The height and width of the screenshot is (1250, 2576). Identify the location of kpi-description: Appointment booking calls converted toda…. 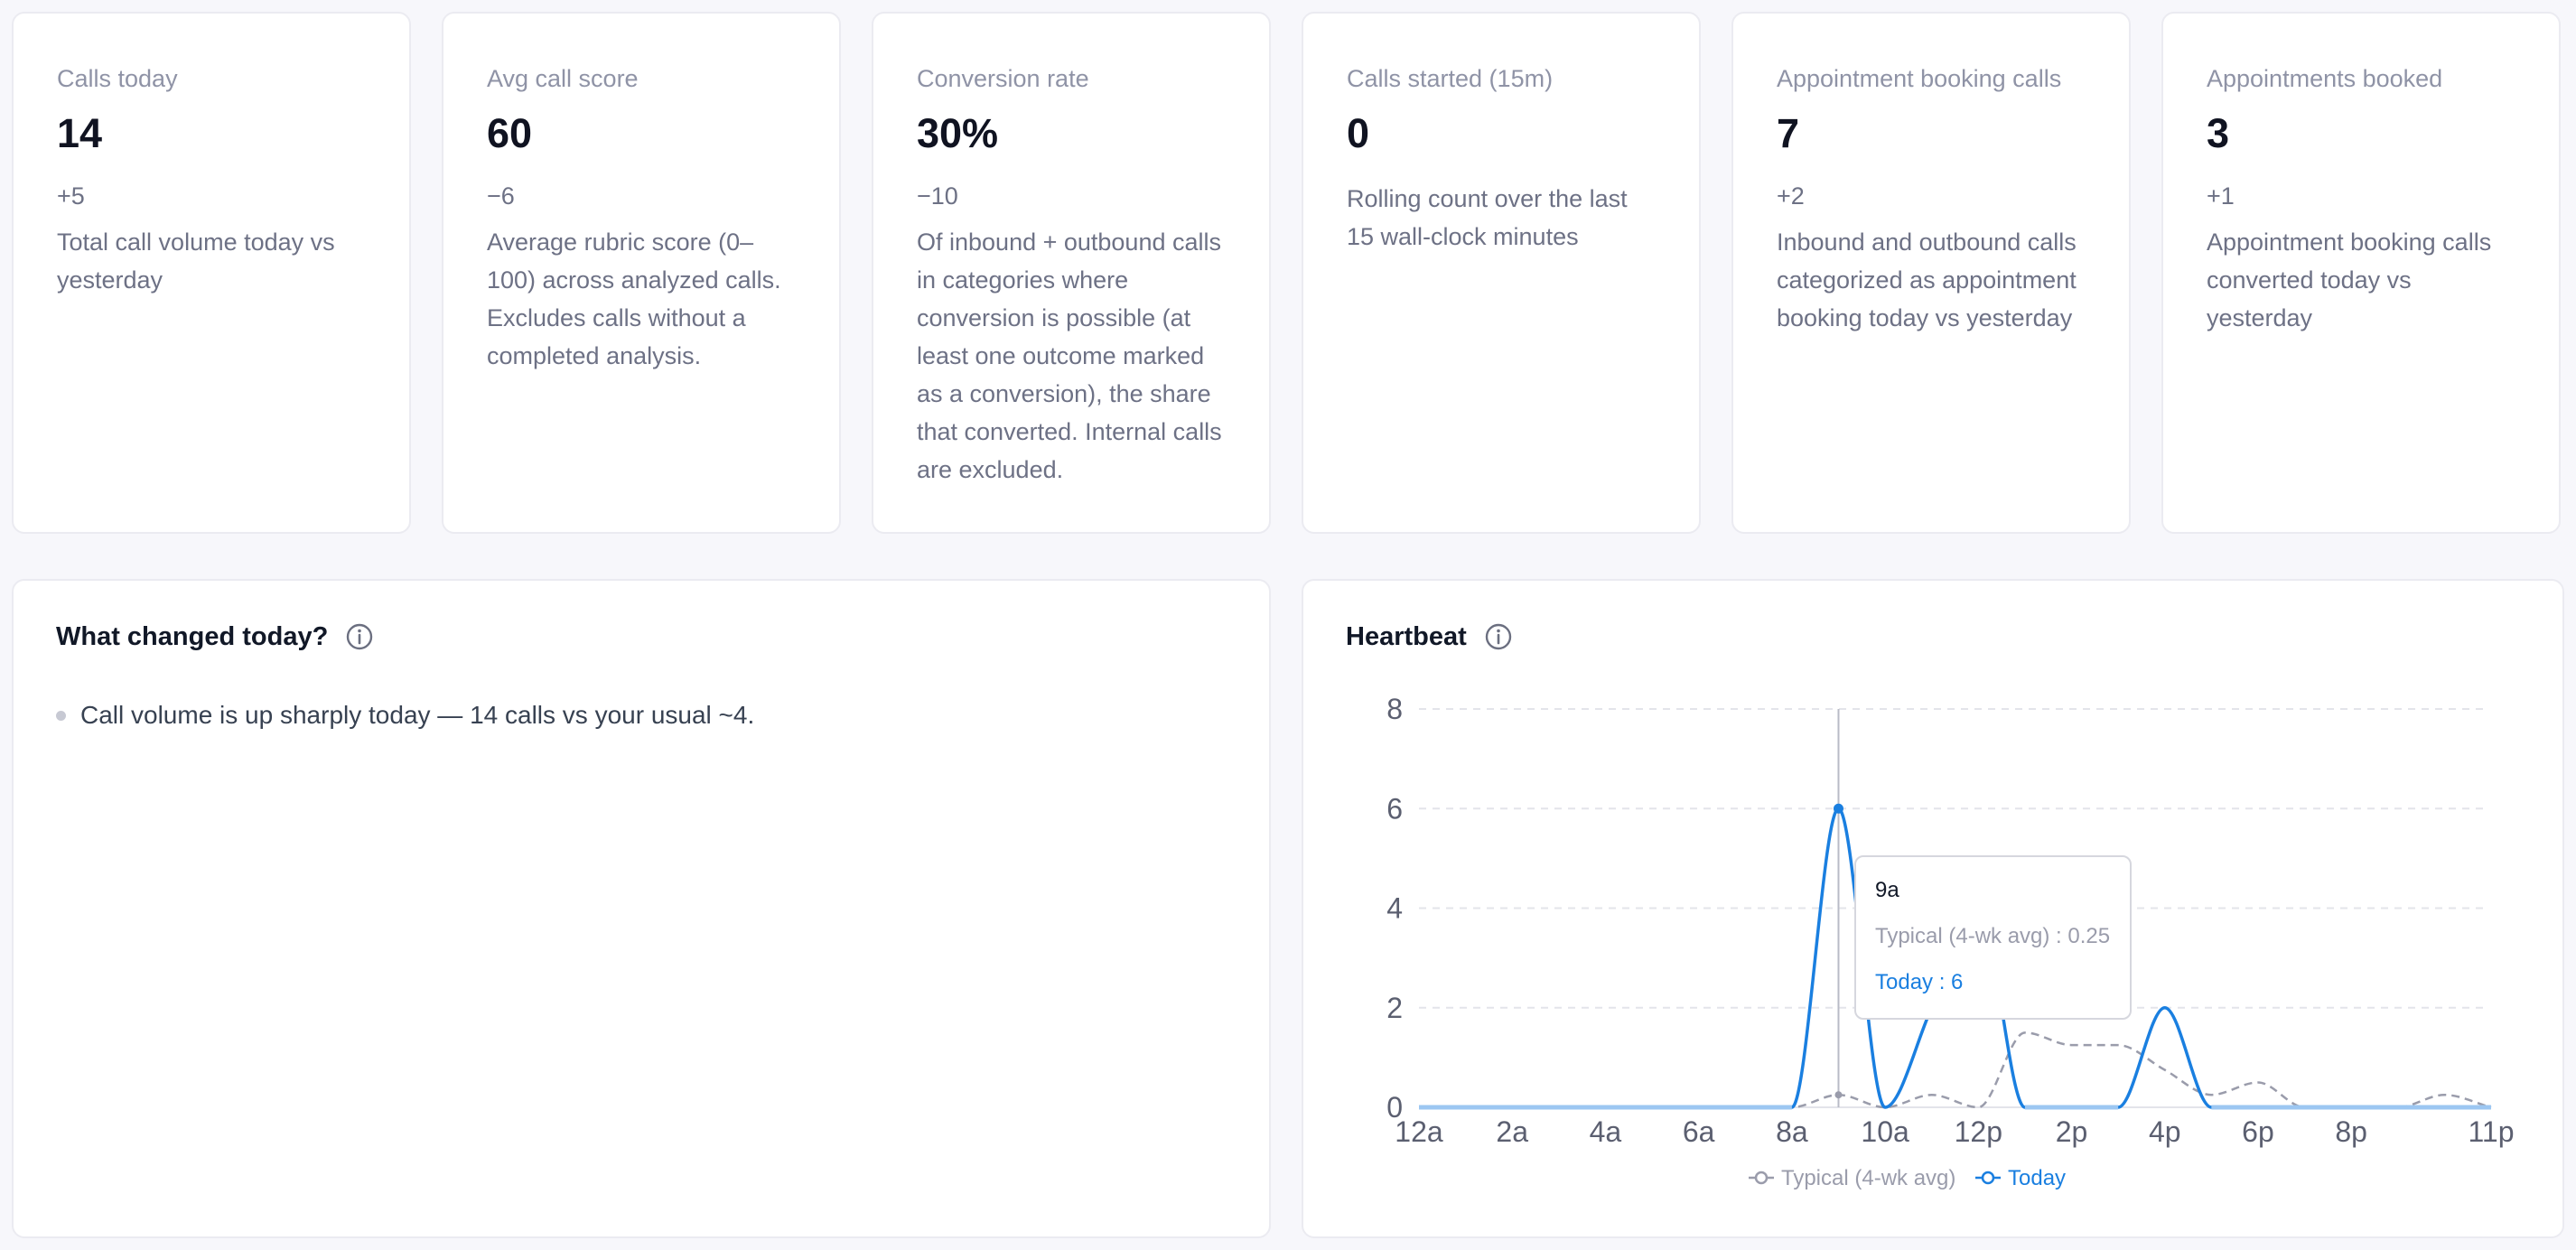
(2349, 280).